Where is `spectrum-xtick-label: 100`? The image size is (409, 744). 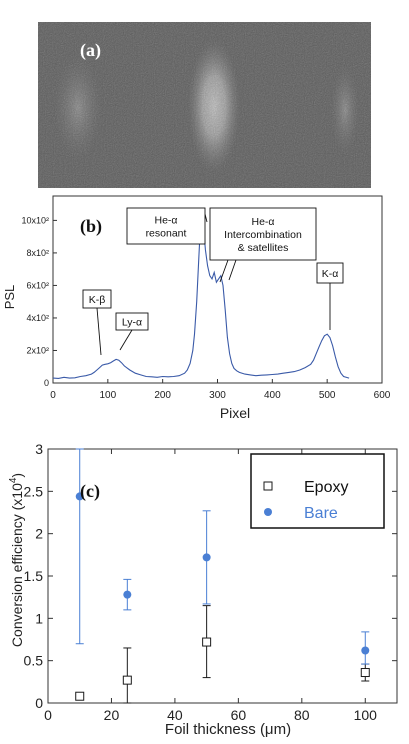
spectrum-xtick-label: 100 is located at coordinates (107, 395).